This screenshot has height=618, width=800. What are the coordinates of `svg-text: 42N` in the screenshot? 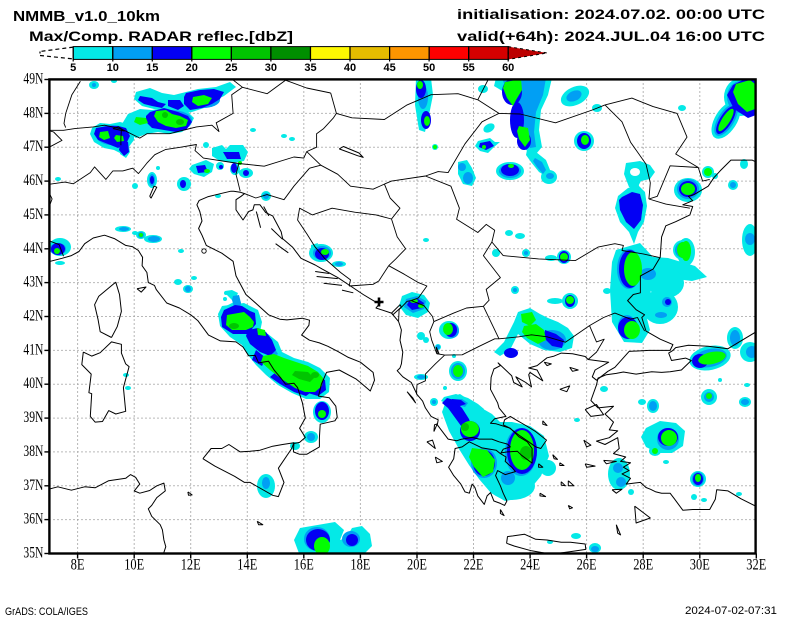 It's located at (33, 316).